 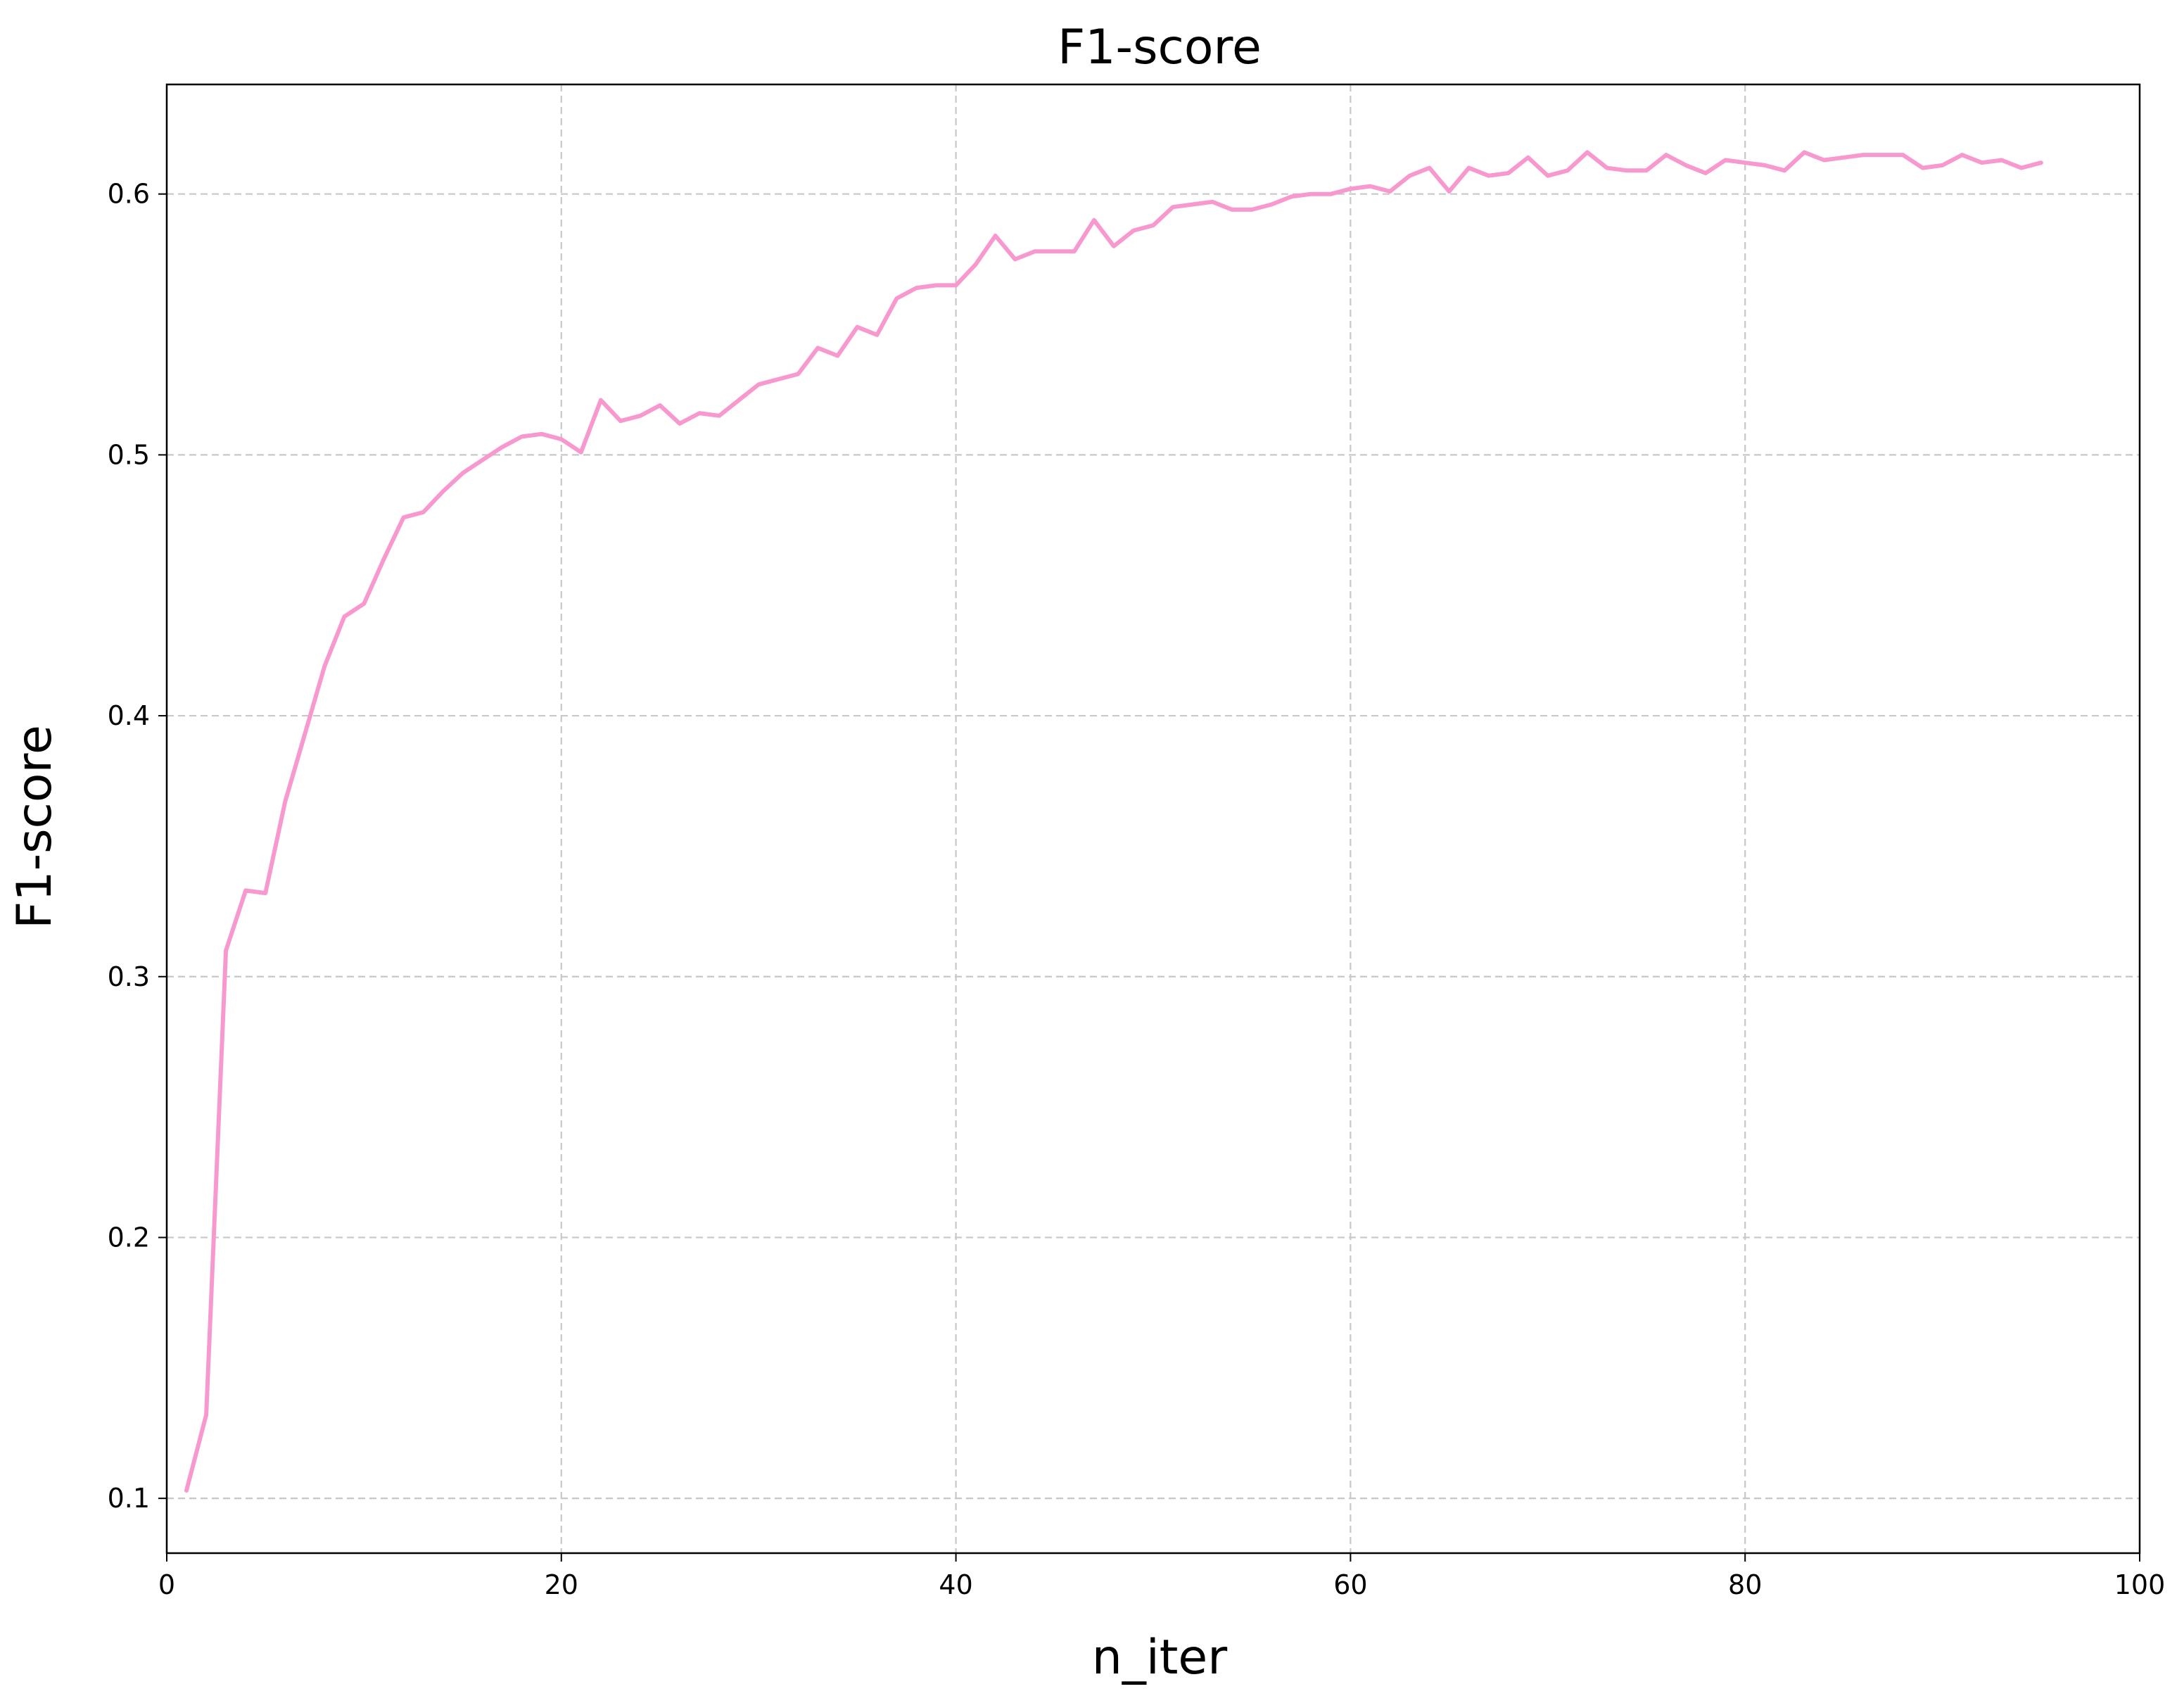 What do you see at coordinates (1745, 1584) in the screenshot?
I see `x-tick-label: 80` at bounding box center [1745, 1584].